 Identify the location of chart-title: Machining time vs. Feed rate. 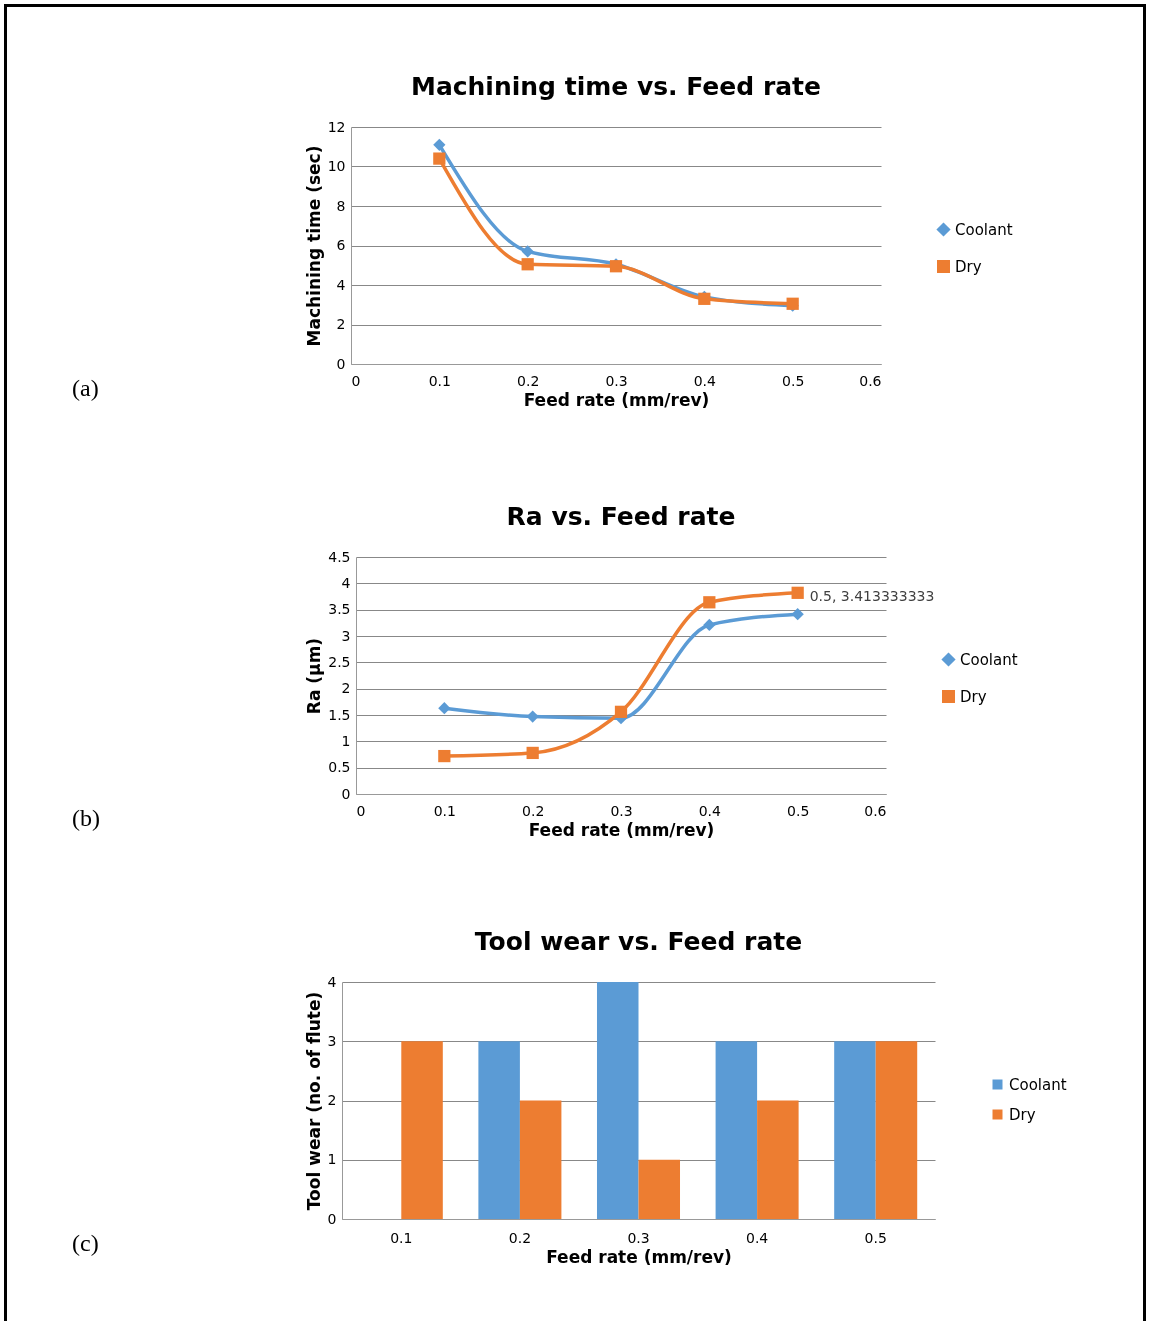
(616, 86).